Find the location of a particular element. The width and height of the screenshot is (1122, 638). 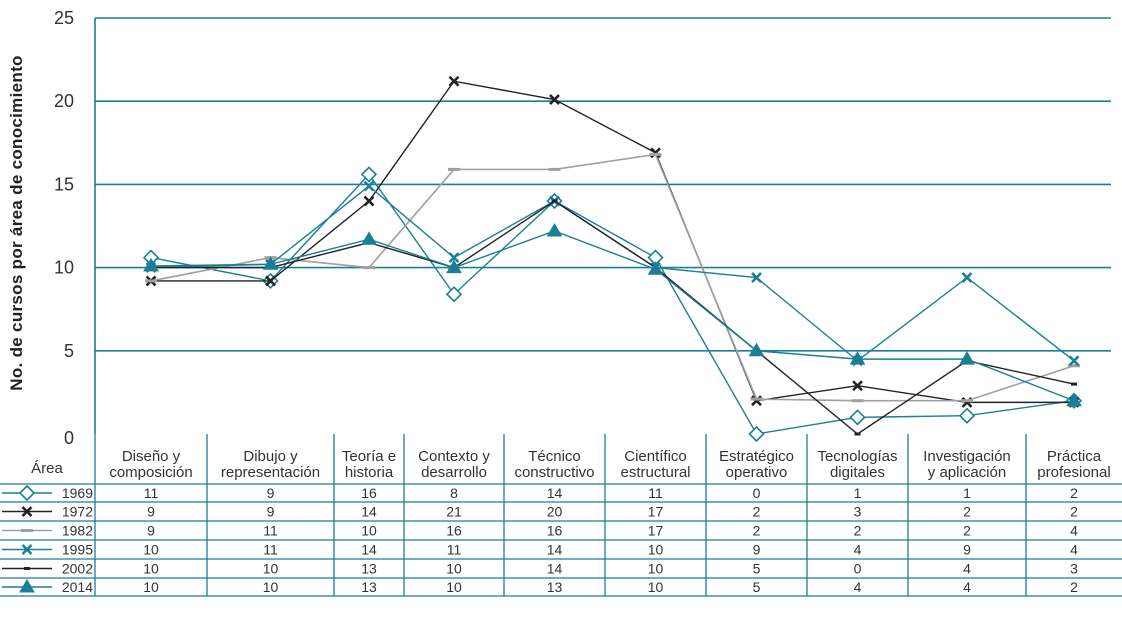

category-label: desarrollo is located at coordinates (454, 472).